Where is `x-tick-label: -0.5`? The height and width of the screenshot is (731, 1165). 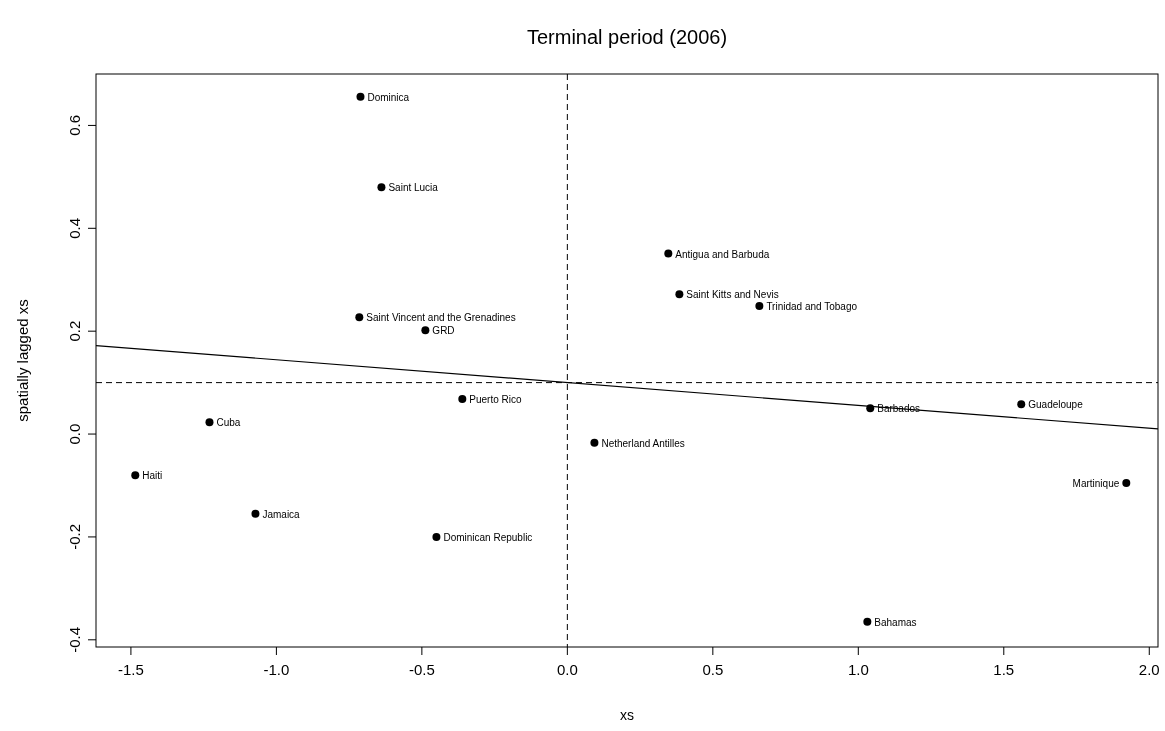
x-tick-label: -0.5 is located at coordinates (421, 669).